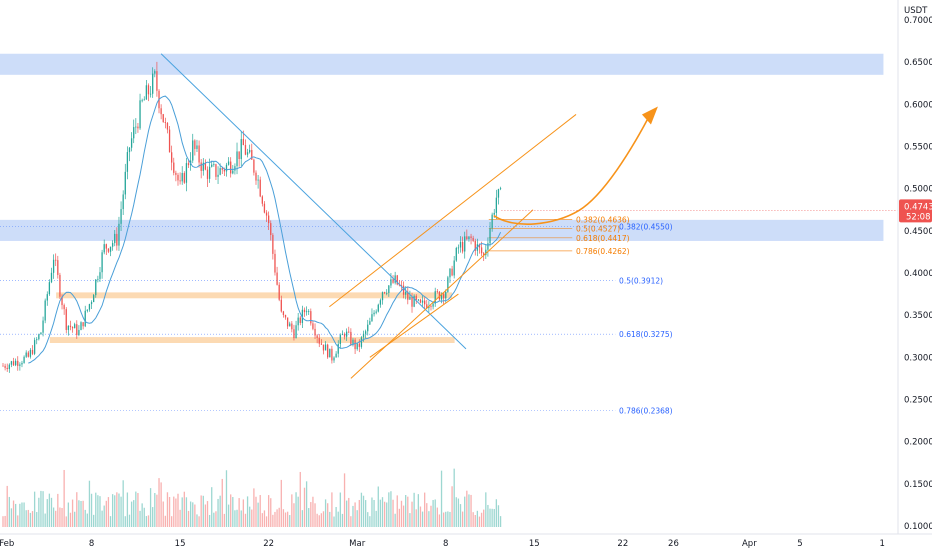  What do you see at coordinates (918, 443) in the screenshot?
I see `price-tick-10: 0.2000` at bounding box center [918, 443].